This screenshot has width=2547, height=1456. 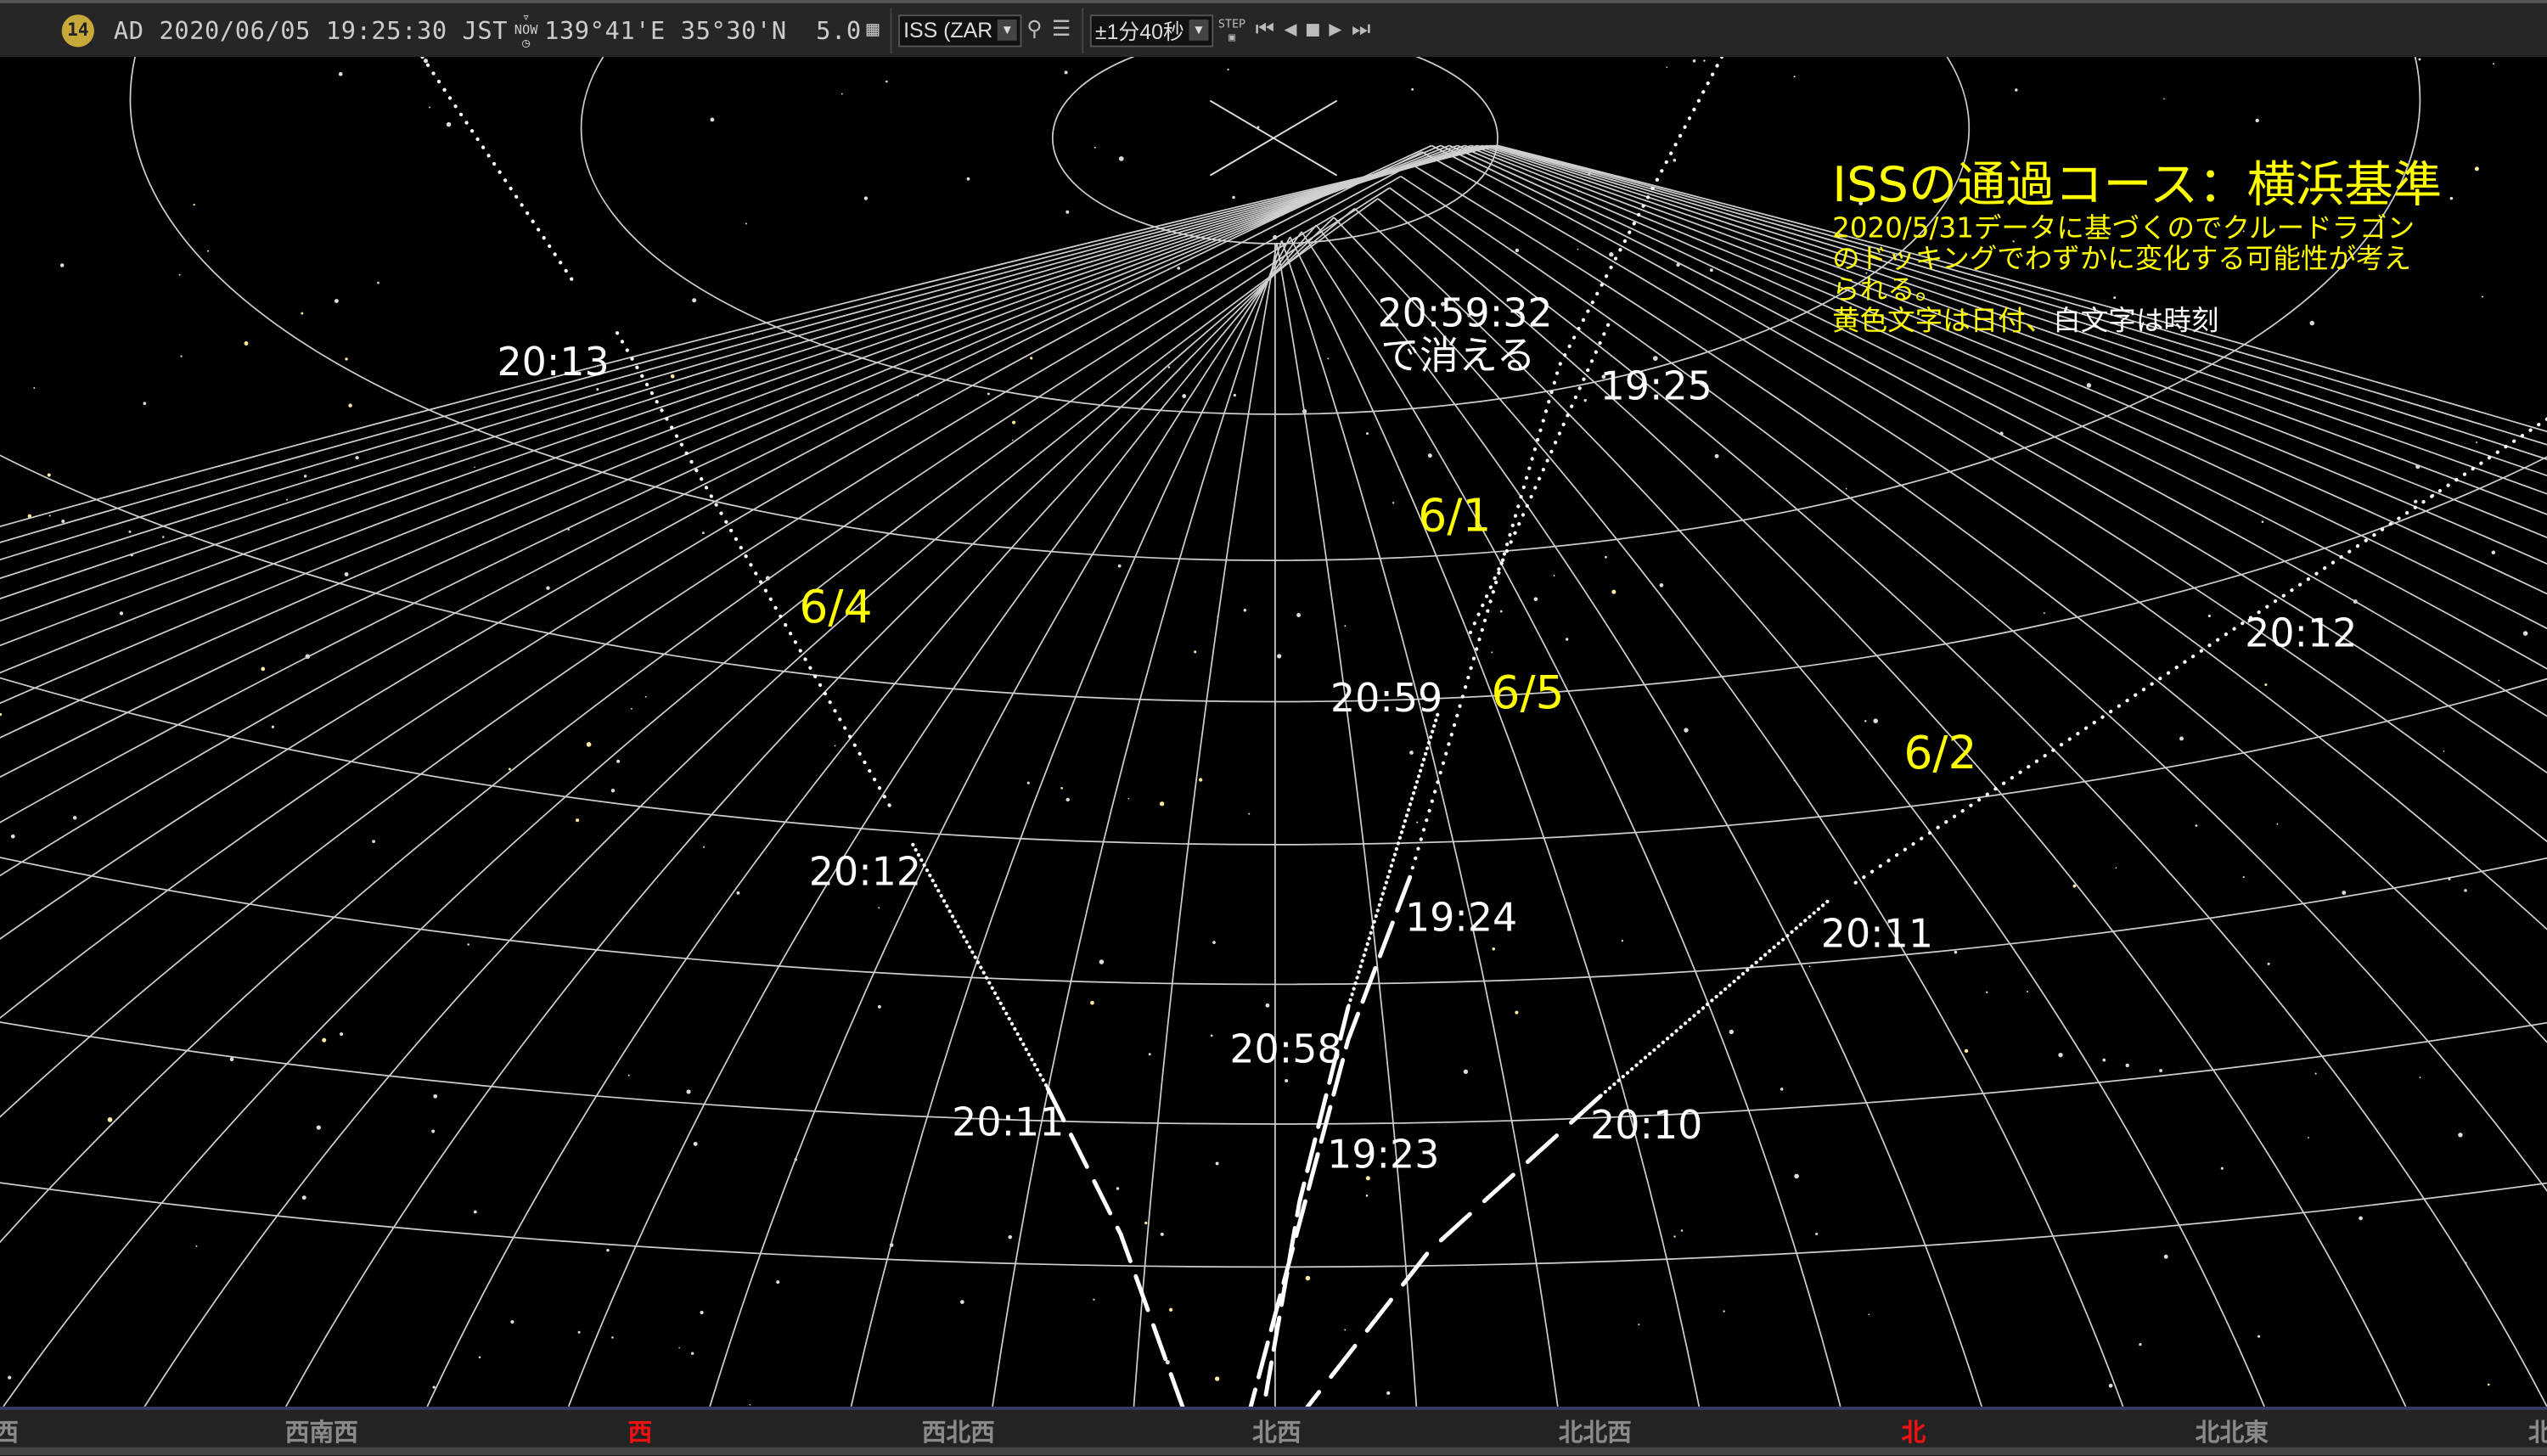 I want to click on direction-bar: 西 西南西 西 西北西 北西 北北西 北 北北東 北, so click(x=1273, y=1431).